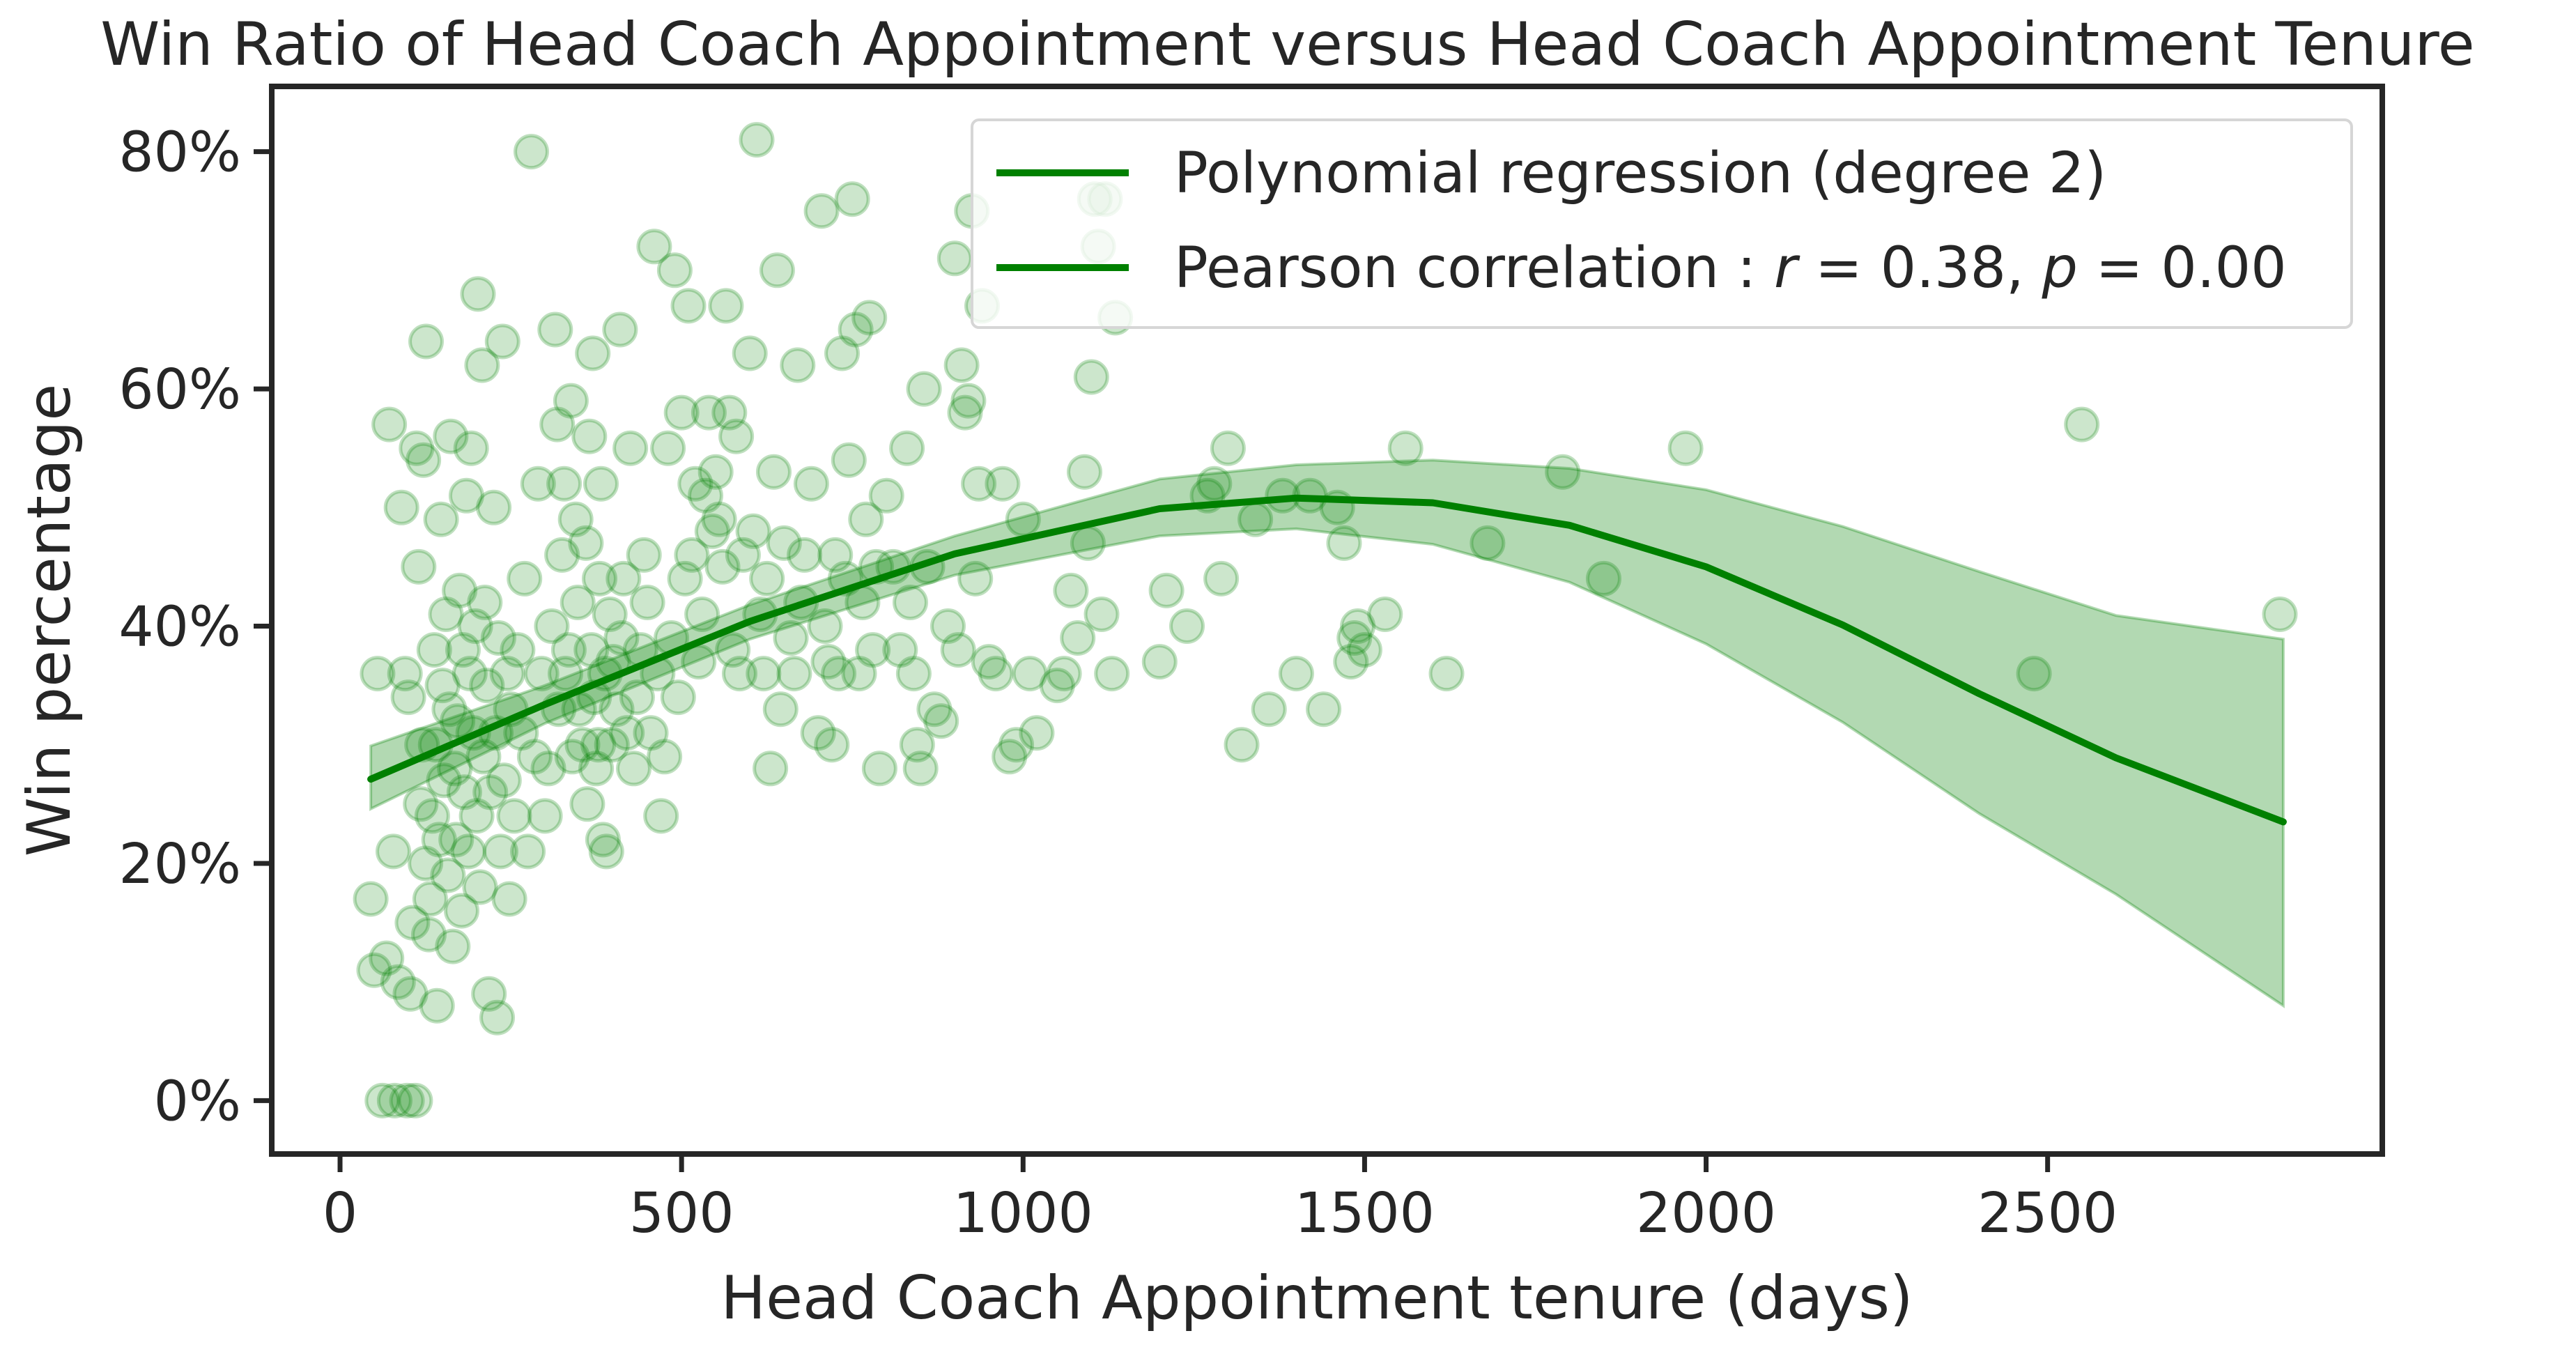  I want to click on x-tick-label: 500, so click(681, 1213).